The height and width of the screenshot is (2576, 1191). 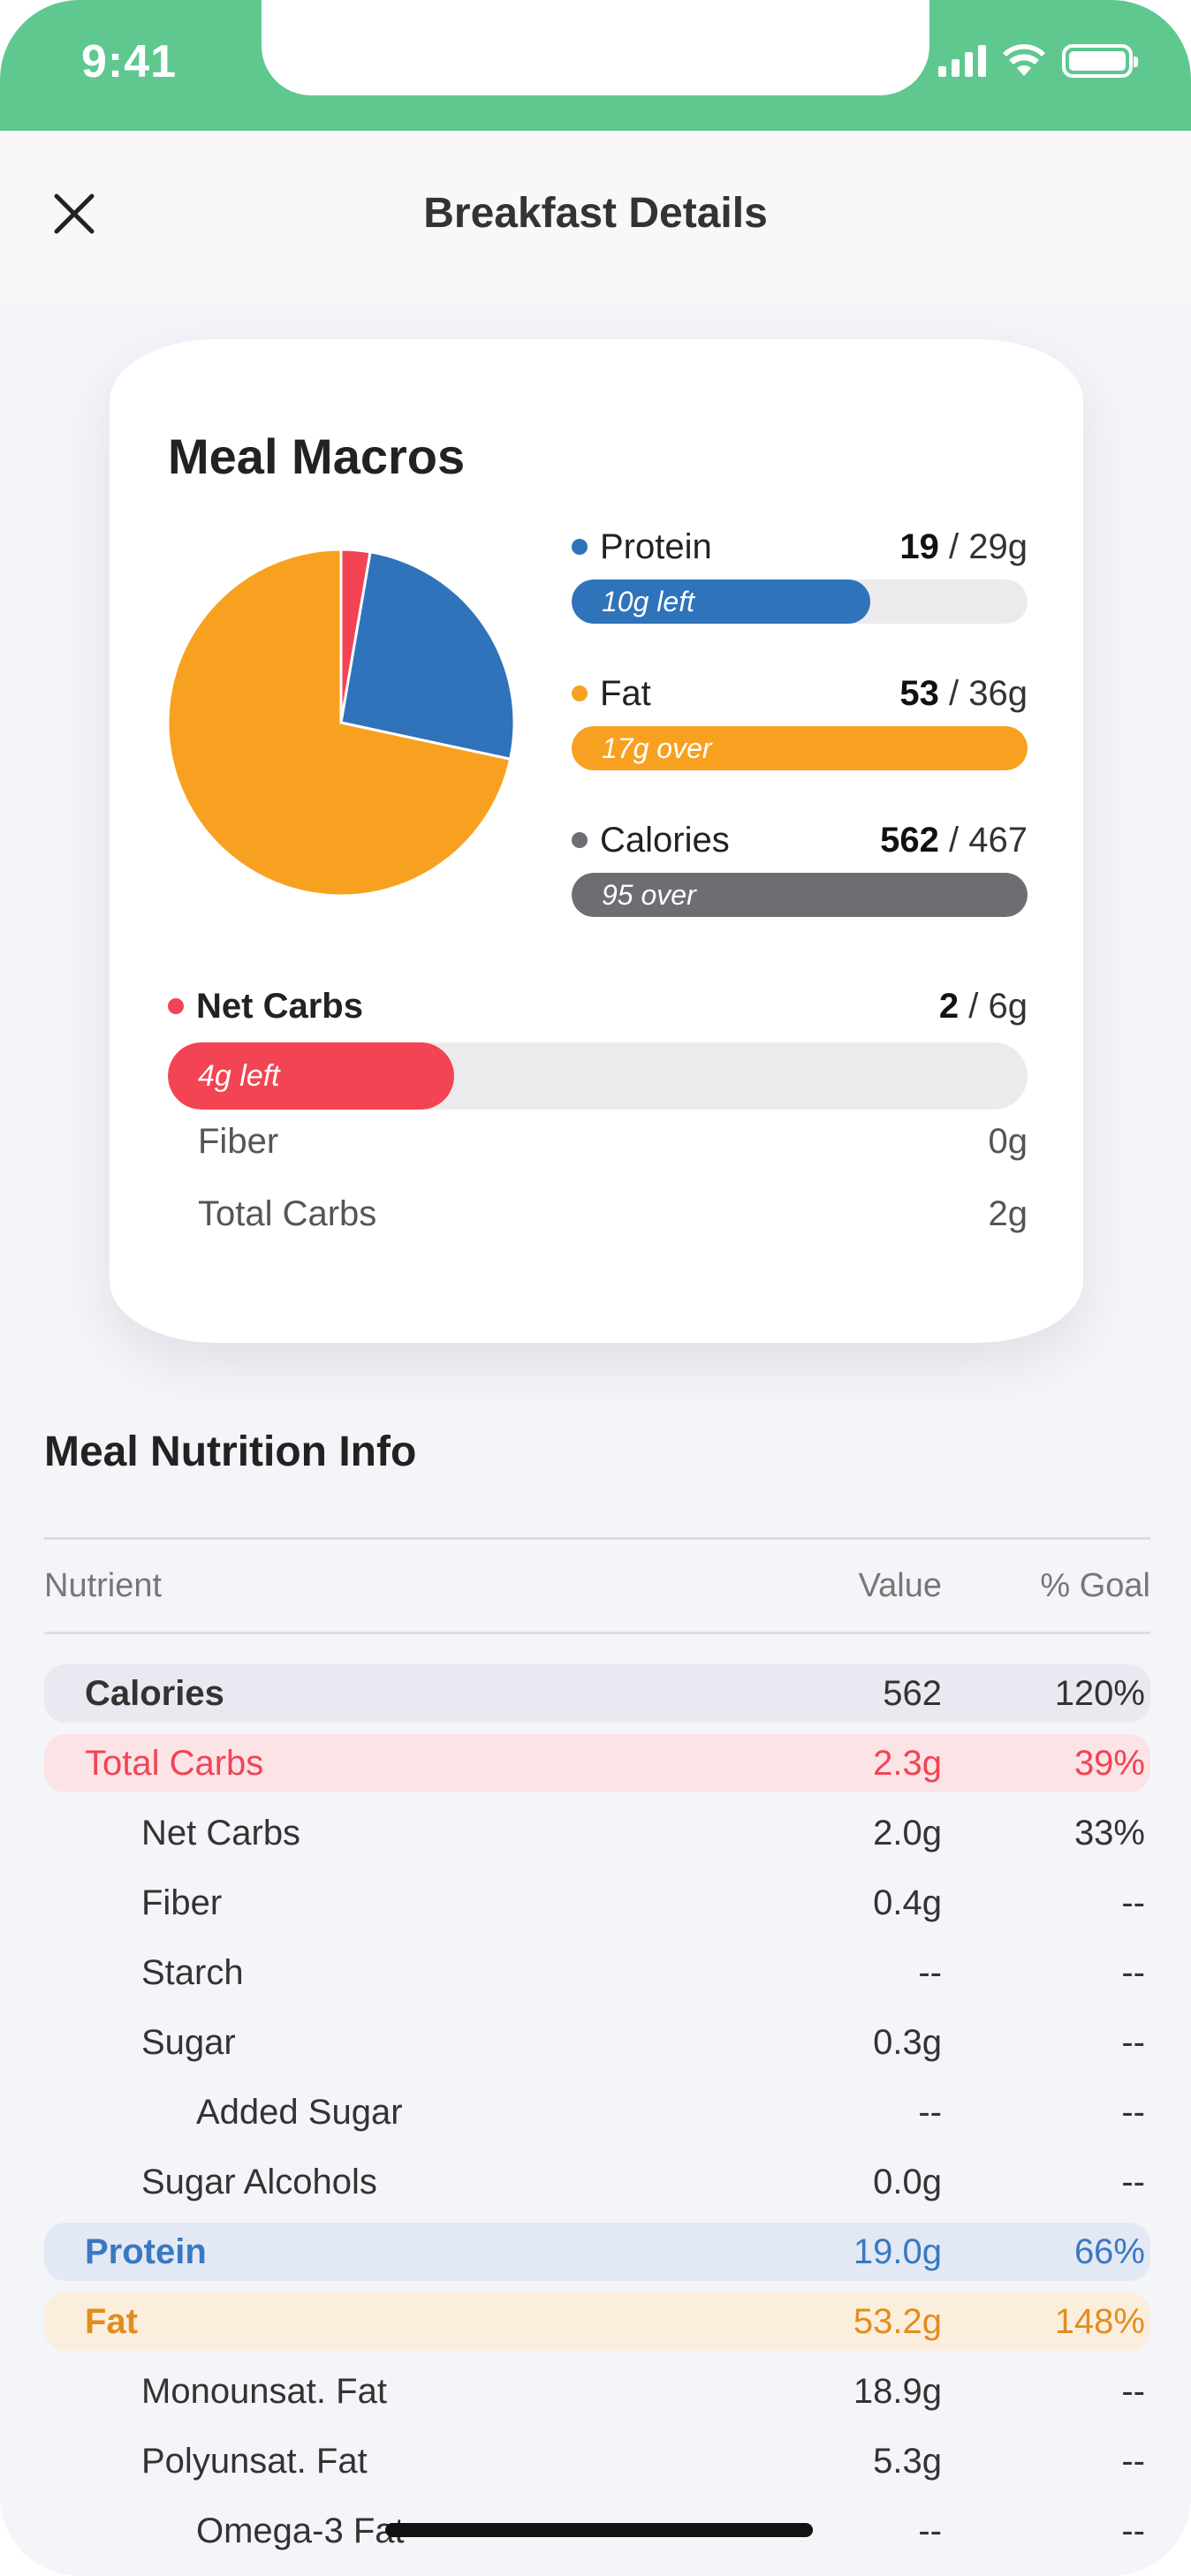 What do you see at coordinates (1099, 2321) in the screenshot?
I see `nutrient-goal-pct: 148%` at bounding box center [1099, 2321].